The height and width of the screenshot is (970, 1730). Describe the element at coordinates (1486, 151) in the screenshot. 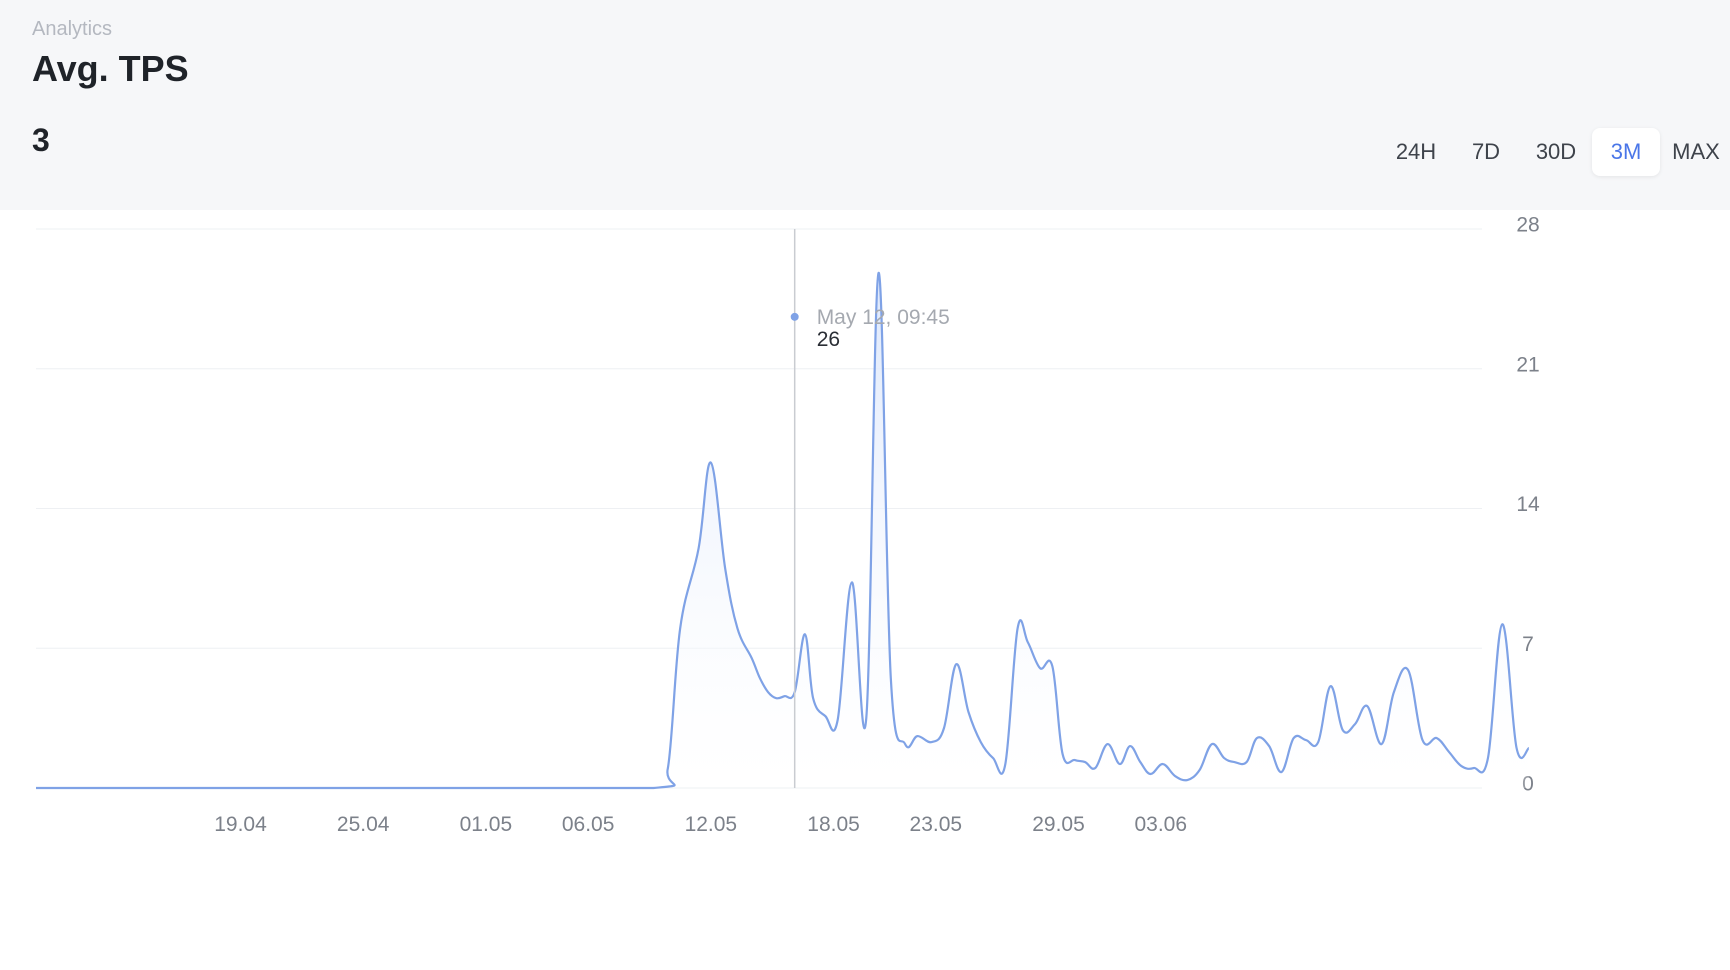

I see `tab-7d: 7D` at that location.